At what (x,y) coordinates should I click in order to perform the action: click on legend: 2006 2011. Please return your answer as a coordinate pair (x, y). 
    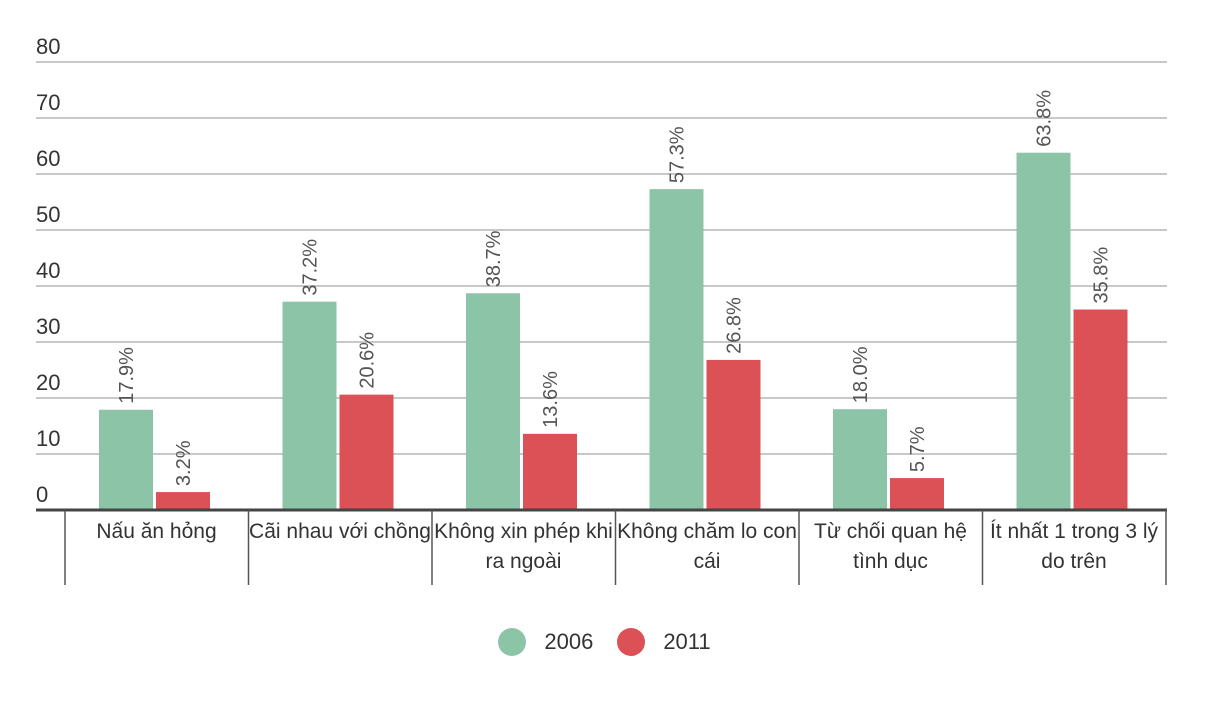
    Looking at the image, I should click on (604, 642).